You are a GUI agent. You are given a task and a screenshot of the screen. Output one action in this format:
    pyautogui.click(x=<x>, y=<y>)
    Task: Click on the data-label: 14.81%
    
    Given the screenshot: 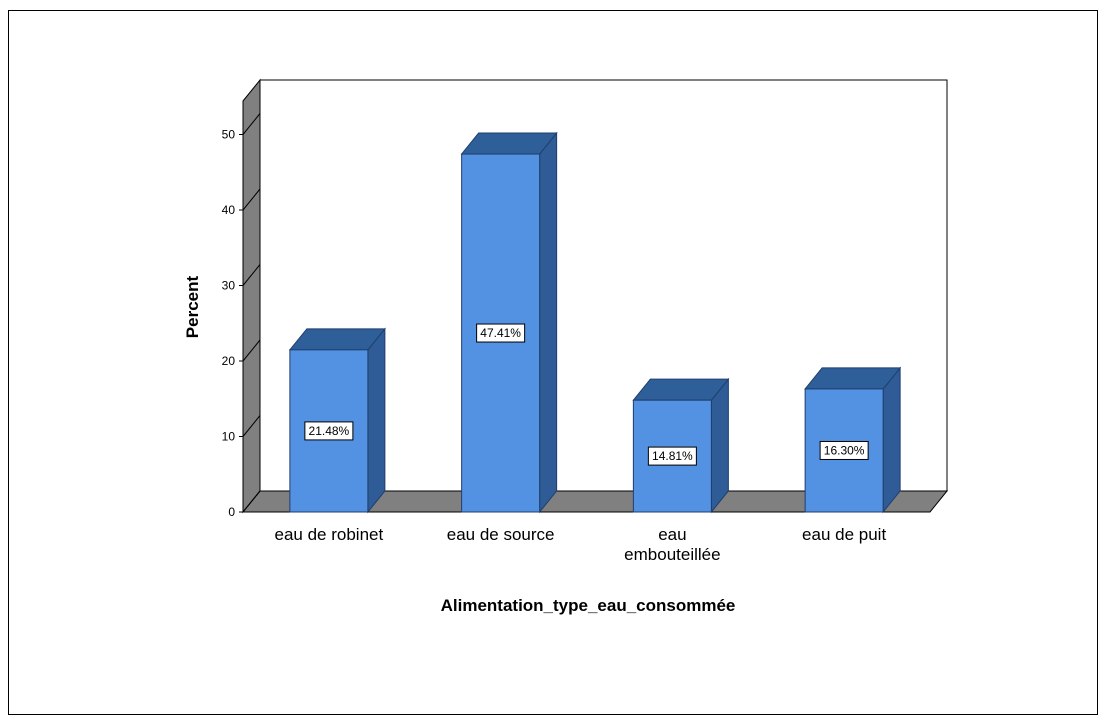 What is the action you would take?
    pyautogui.click(x=672, y=456)
    